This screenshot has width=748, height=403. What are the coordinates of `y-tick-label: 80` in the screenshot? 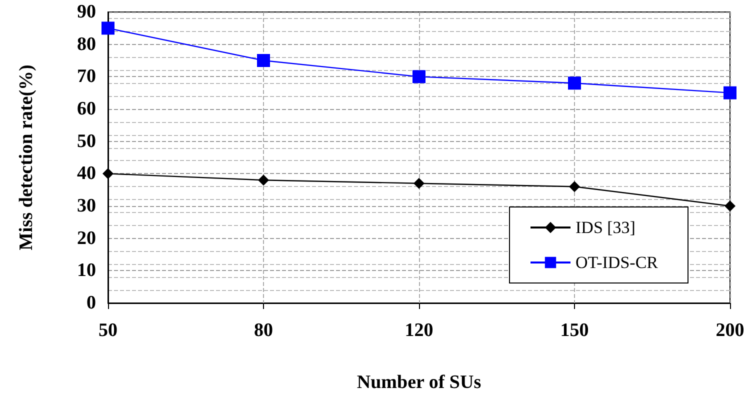 It's located at (86, 44).